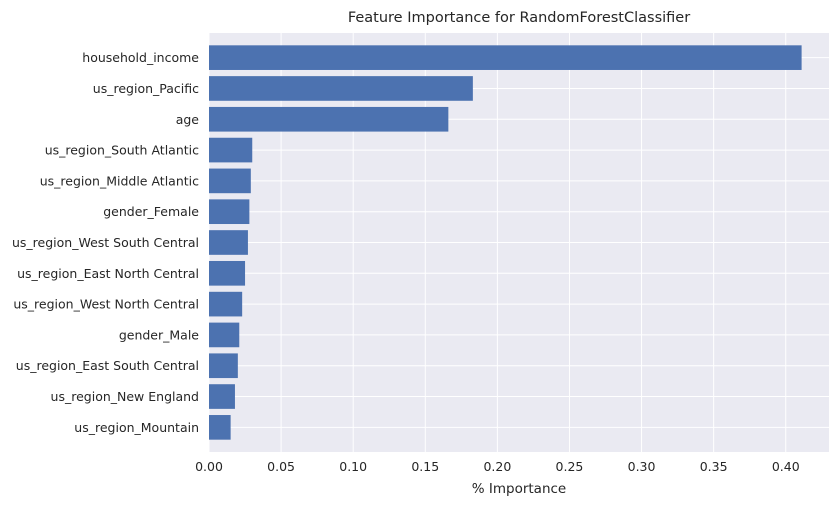  I want to click on bar-us-region-south-atlantic, so click(231, 150).